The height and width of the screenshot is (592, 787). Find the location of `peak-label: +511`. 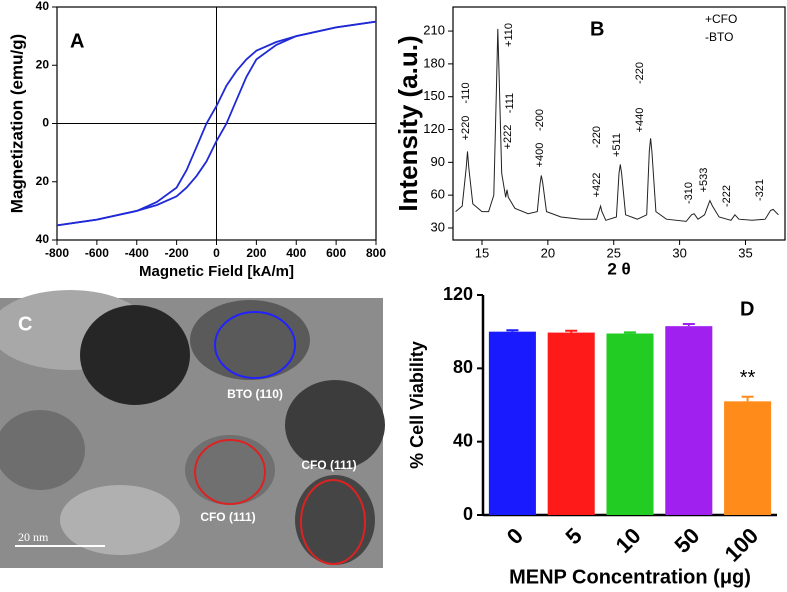

peak-label: +511 is located at coordinates (617, 145).